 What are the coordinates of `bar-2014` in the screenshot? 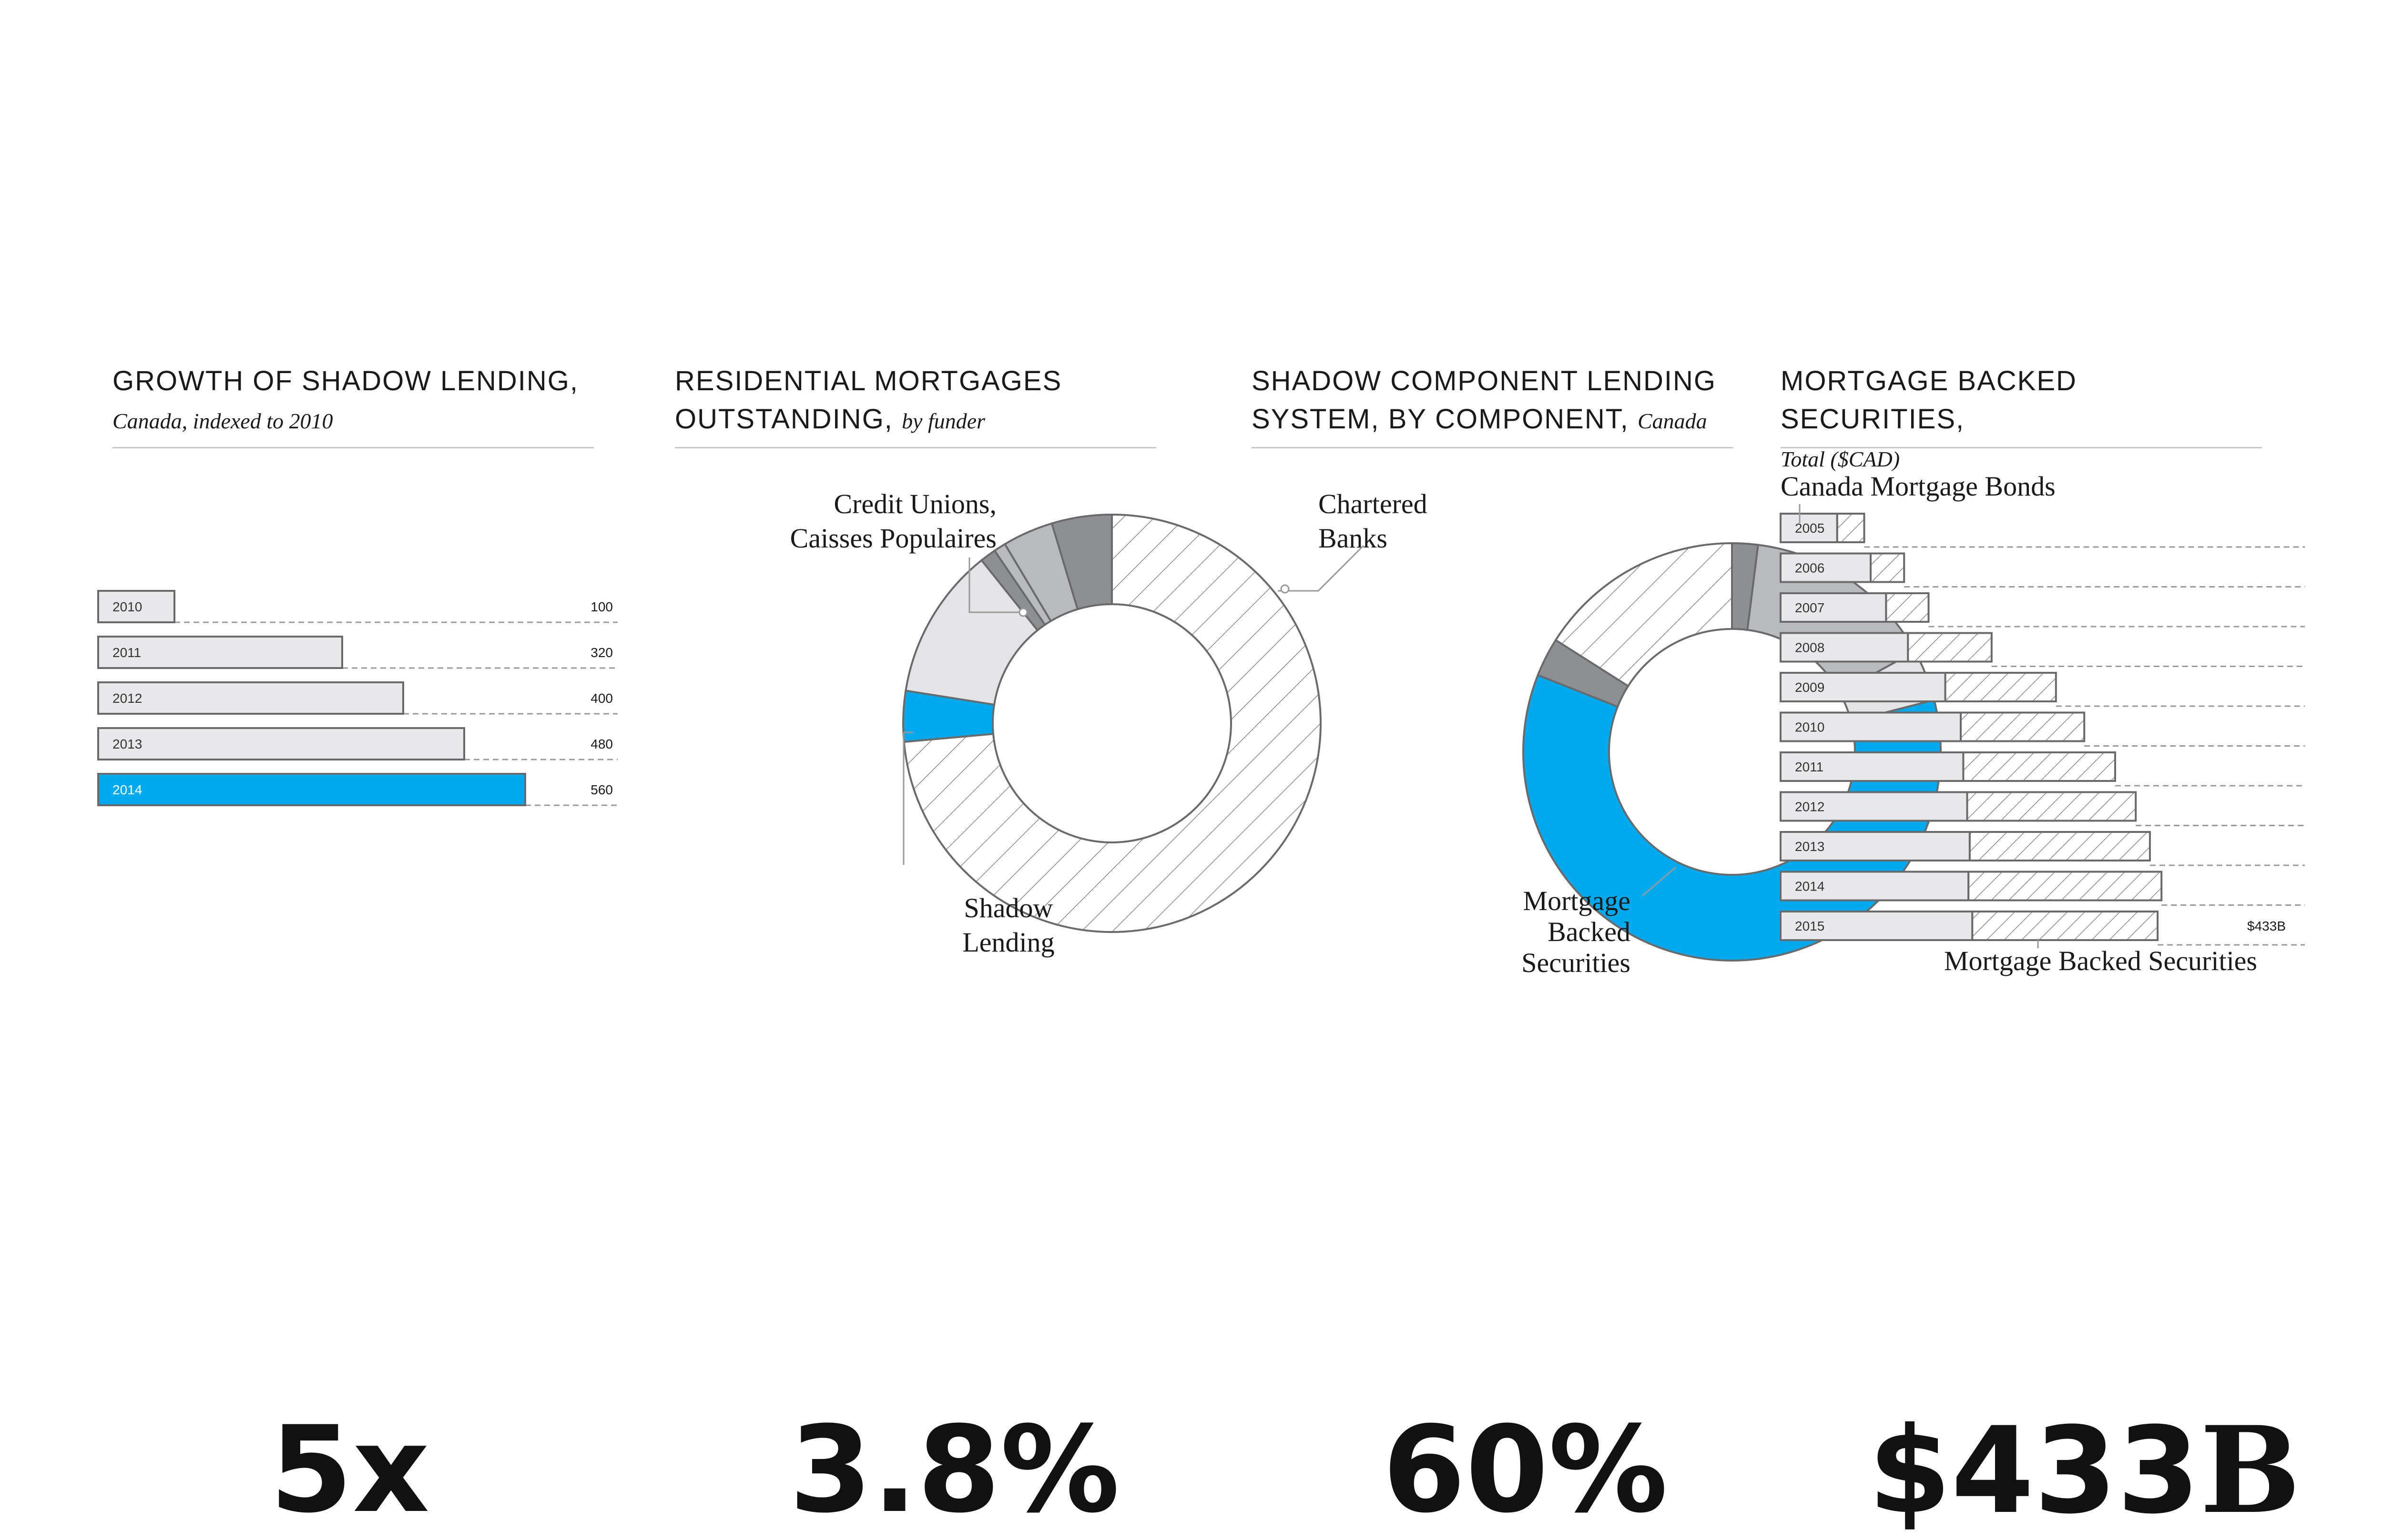 It's located at (312, 789).